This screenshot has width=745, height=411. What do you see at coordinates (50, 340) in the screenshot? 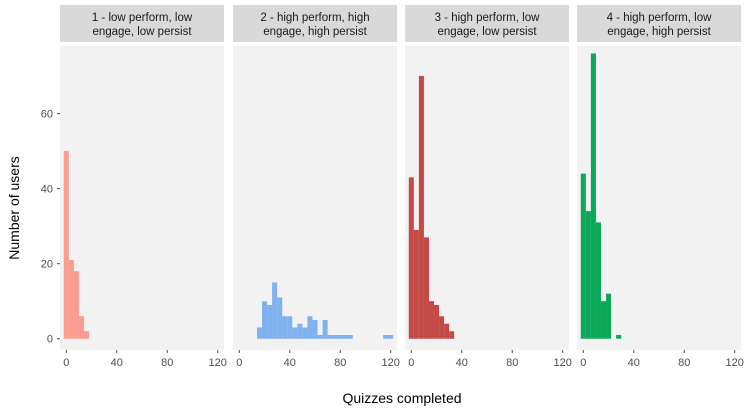
I see `y-tick-label: 0` at bounding box center [50, 340].